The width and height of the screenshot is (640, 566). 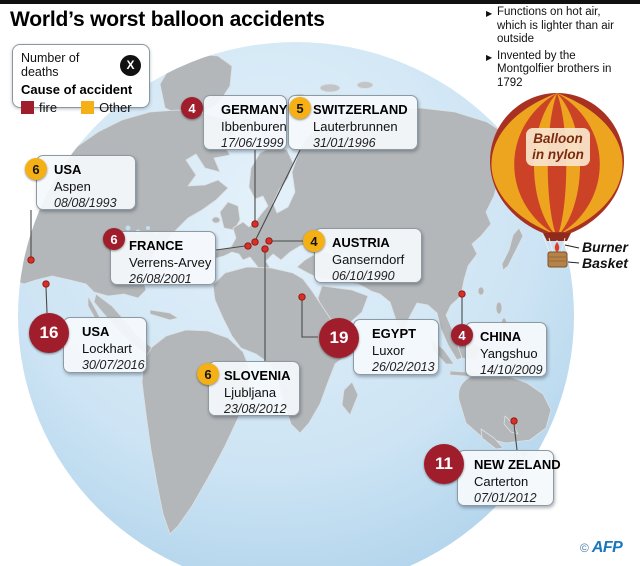 What do you see at coordinates (255, 409) in the screenshot?
I see `accident-date: 23/08/2012` at bounding box center [255, 409].